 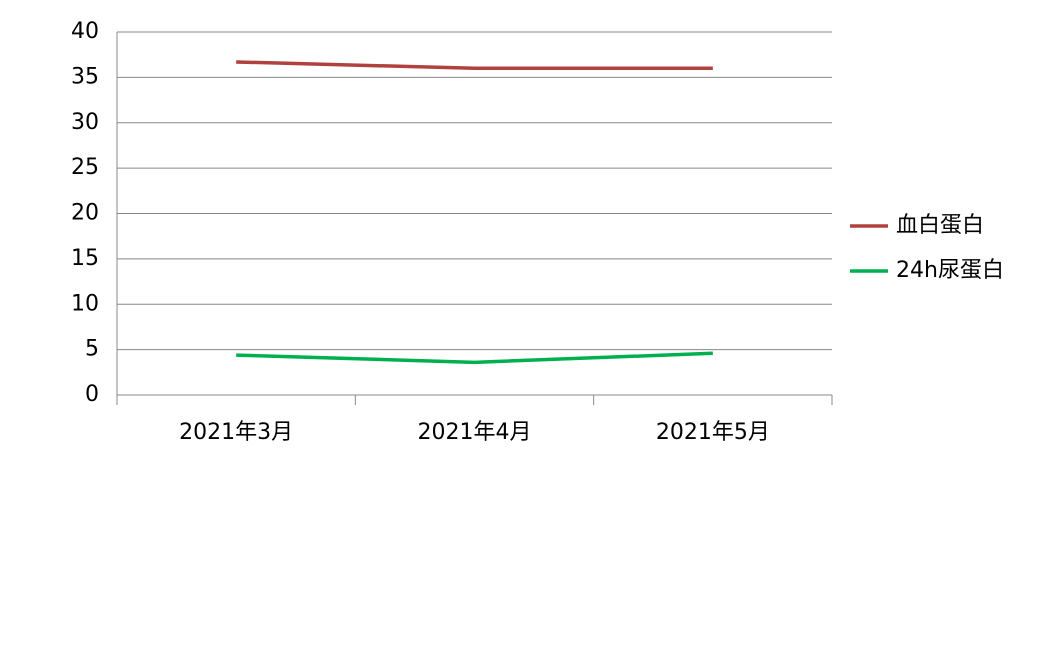 I want to click on y-tick-label: 5, so click(x=92, y=349).